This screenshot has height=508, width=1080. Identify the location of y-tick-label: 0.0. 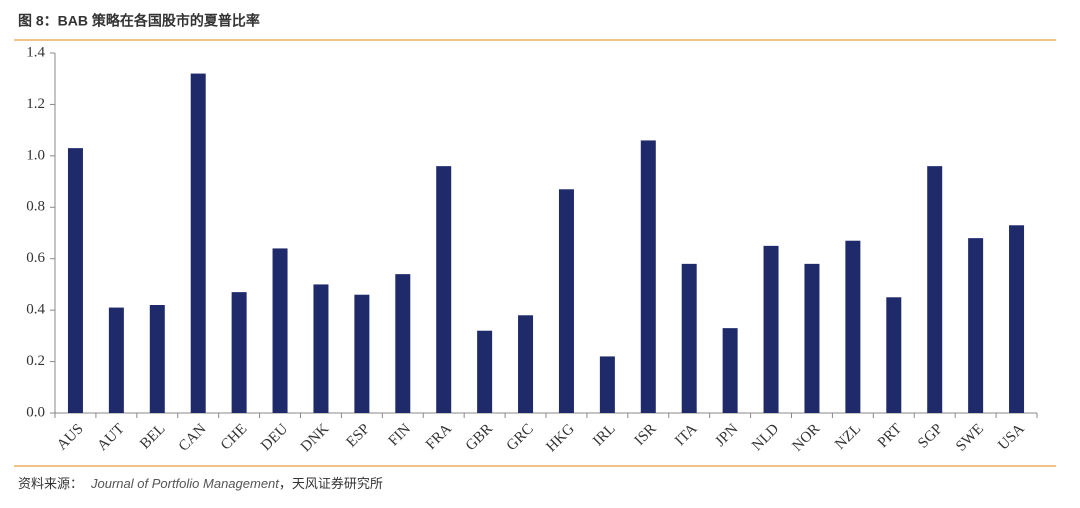
(35, 412).